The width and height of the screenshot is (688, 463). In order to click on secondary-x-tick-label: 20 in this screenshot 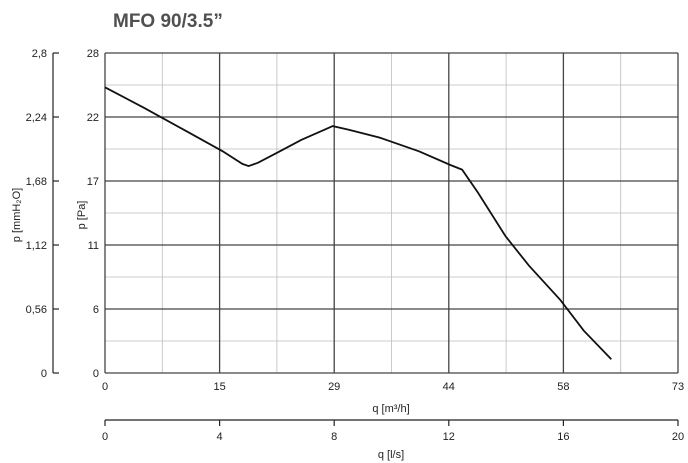, I will do `click(678, 437)`.